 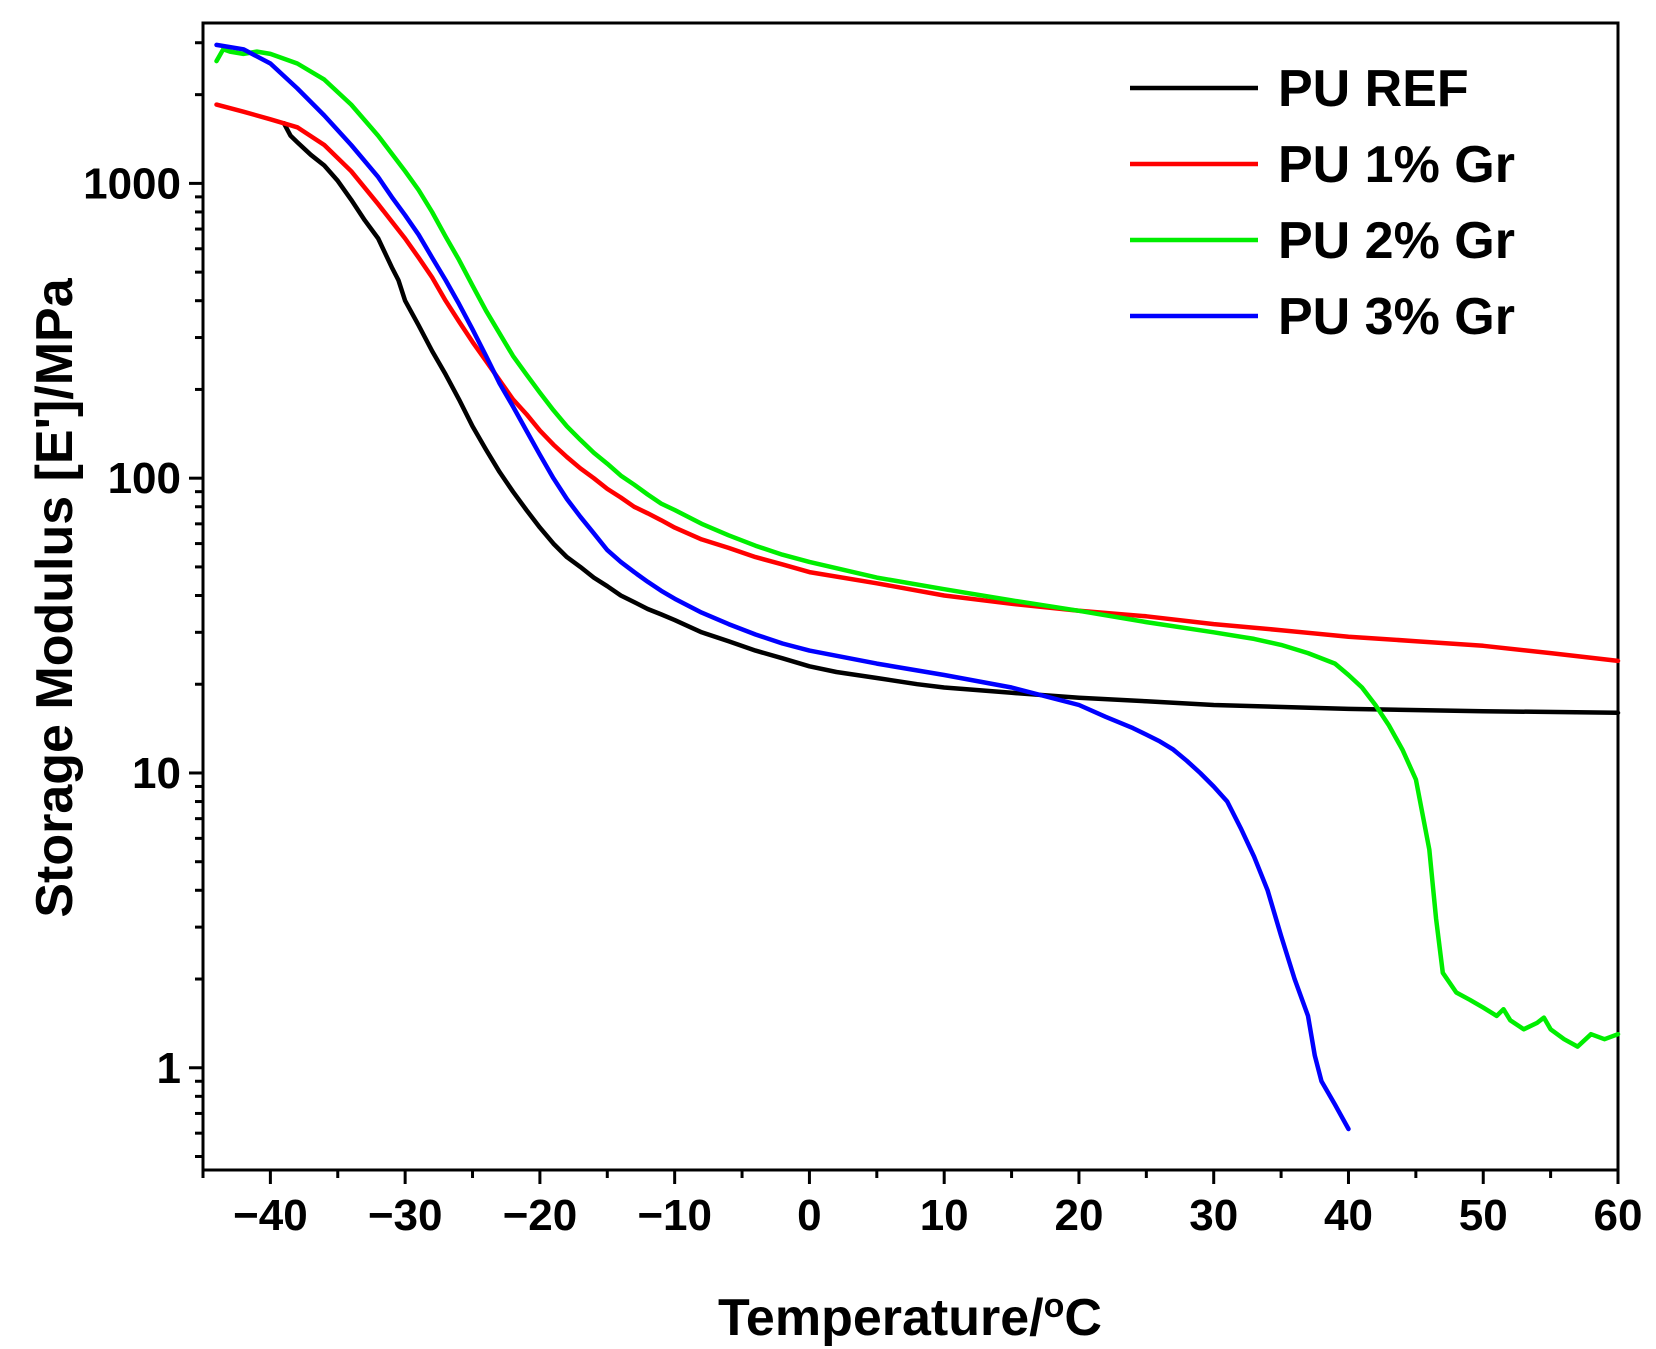 I want to click on y-tick-label: 10, so click(x=156, y=773).